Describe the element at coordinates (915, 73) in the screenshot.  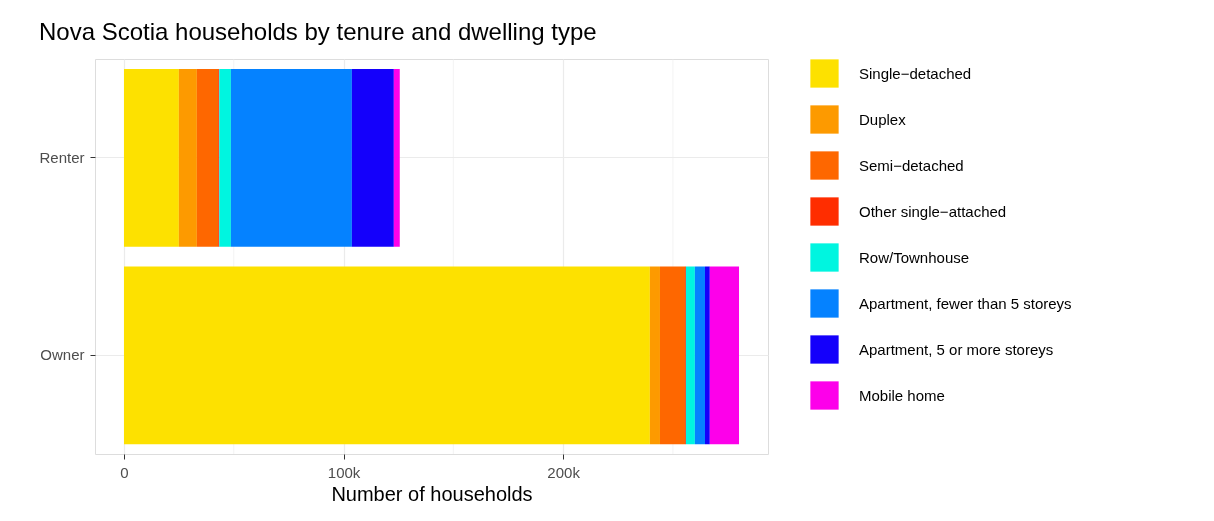
I see `legend-label: Single−detached` at that location.